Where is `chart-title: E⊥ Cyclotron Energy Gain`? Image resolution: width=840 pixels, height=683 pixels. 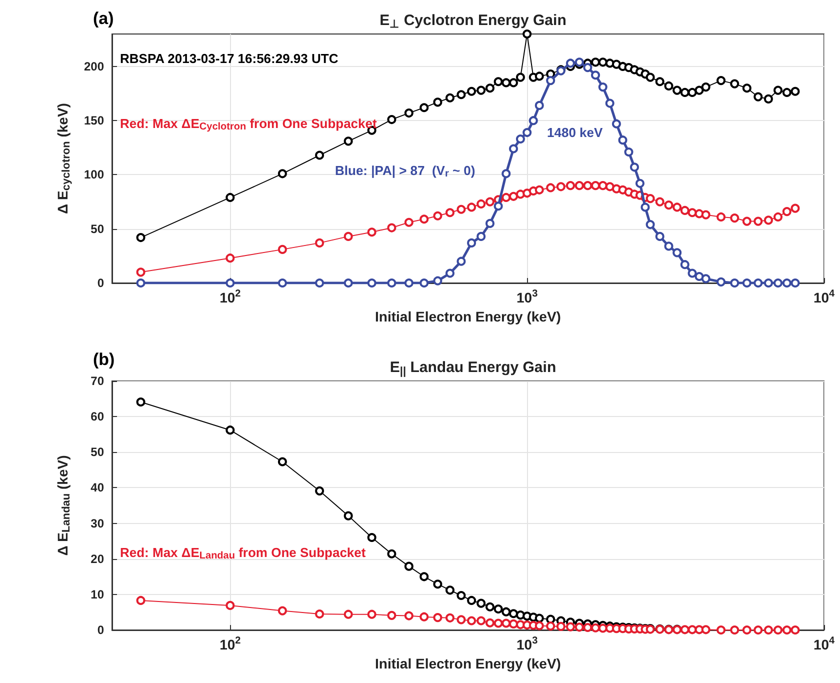 chart-title: E⊥ Cyclotron Energy Gain is located at coordinates (473, 21).